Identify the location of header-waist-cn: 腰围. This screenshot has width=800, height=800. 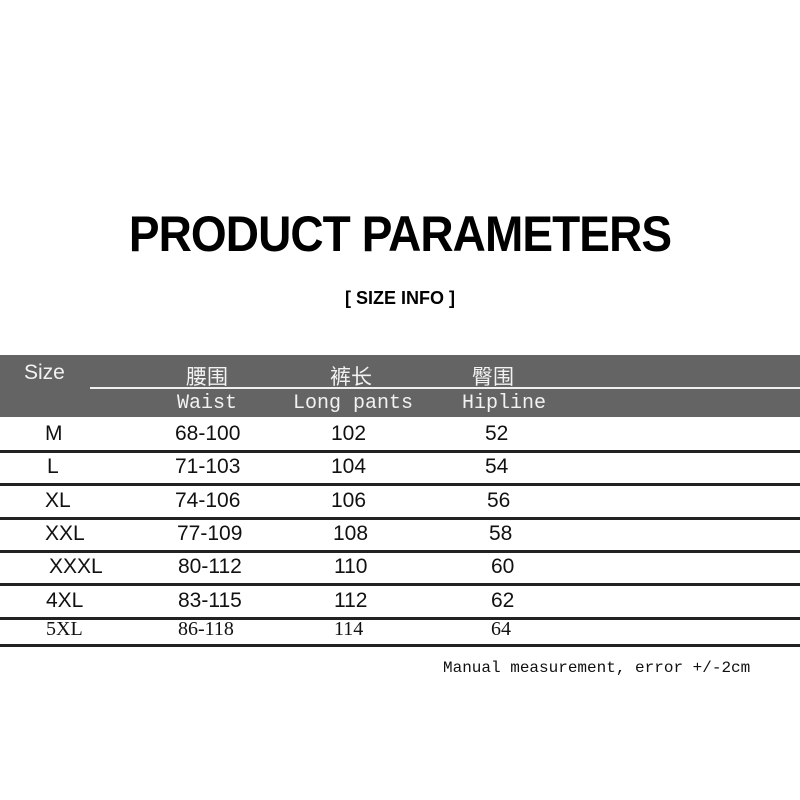
(207, 377).